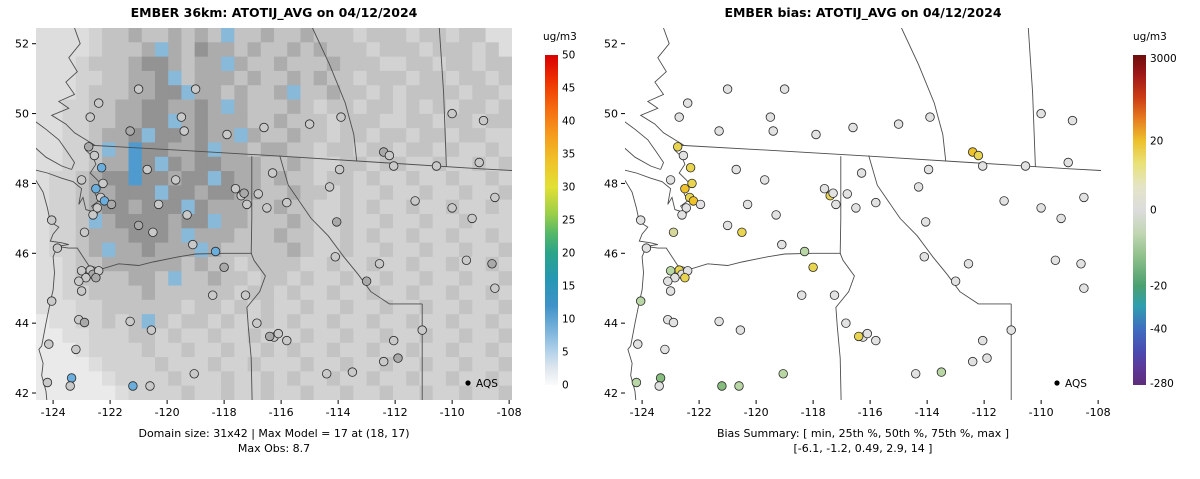 The height and width of the screenshot is (479, 1200). I want to click on map-outline-vancouver_island, so click(56, 145).